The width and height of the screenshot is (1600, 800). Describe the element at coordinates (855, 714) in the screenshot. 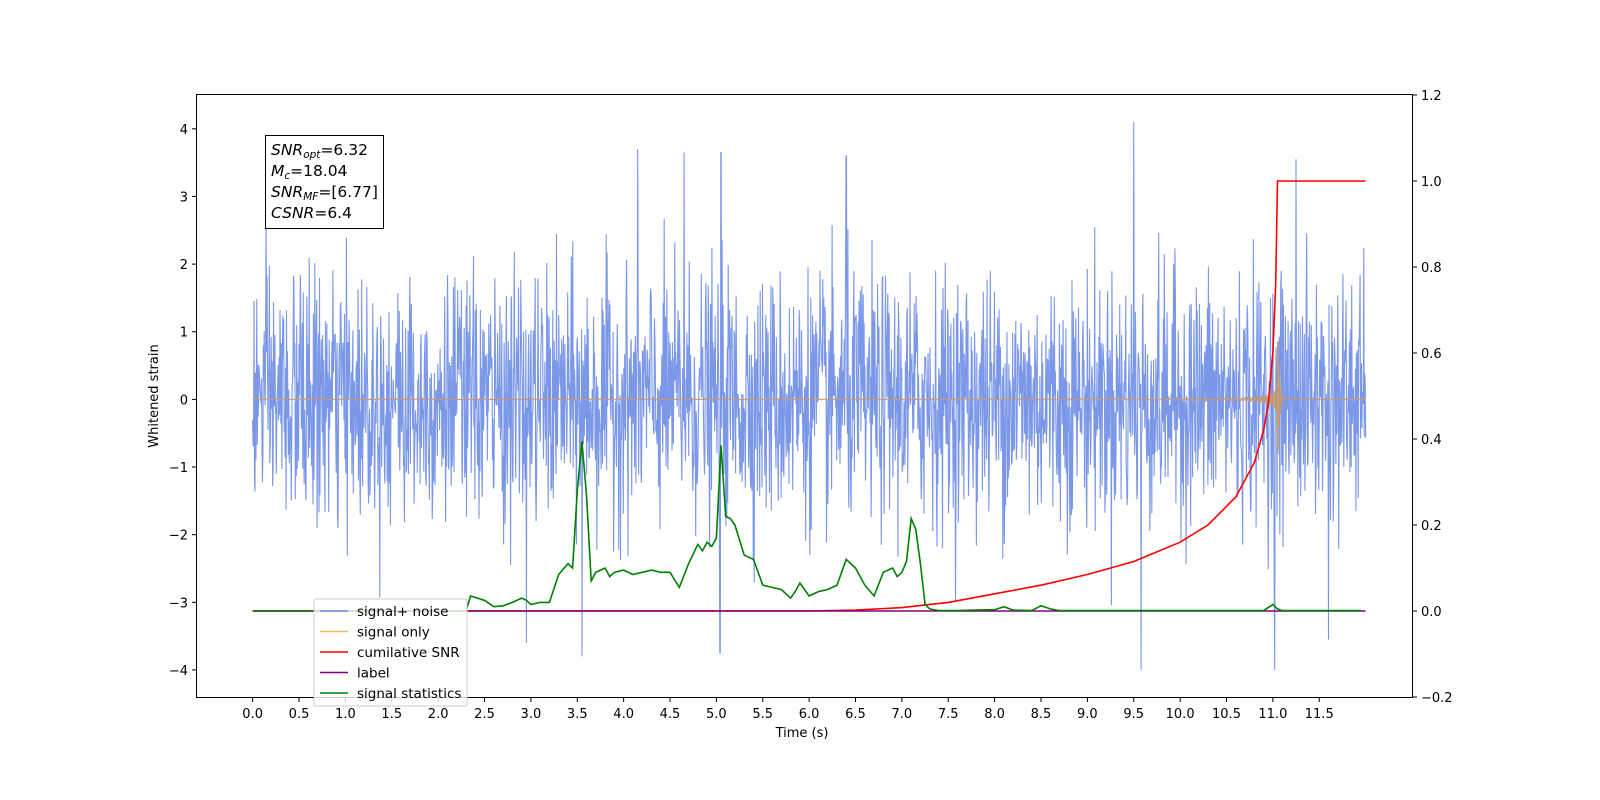

I see `x-tick-label: 6.5` at that location.